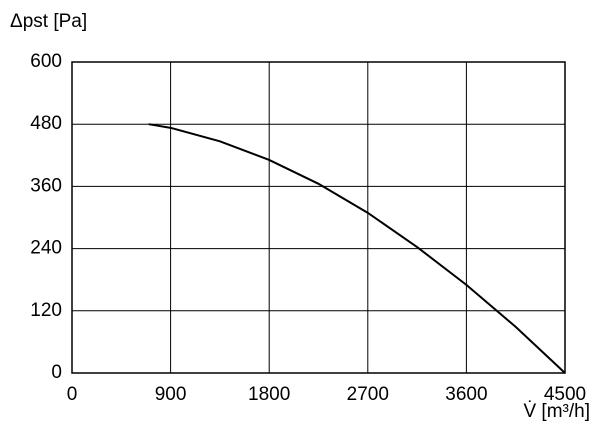 The height and width of the screenshot is (438, 600). I want to click on x-tick-label: 4500, so click(565, 394).